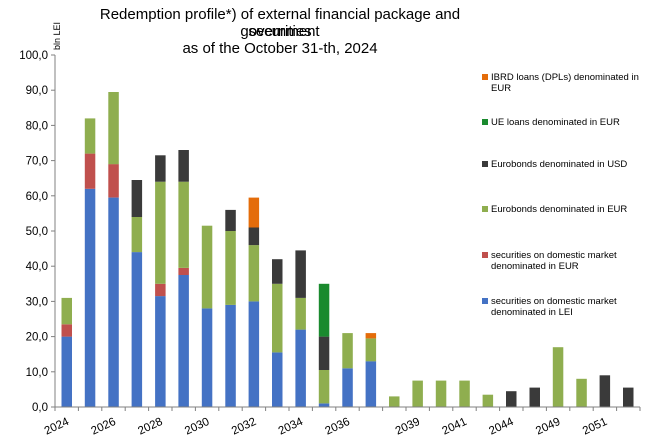 The height and width of the screenshot is (444, 662). Describe the element at coordinates (40, 408) in the screenshot. I see `y-tick-label: 0,0` at that location.